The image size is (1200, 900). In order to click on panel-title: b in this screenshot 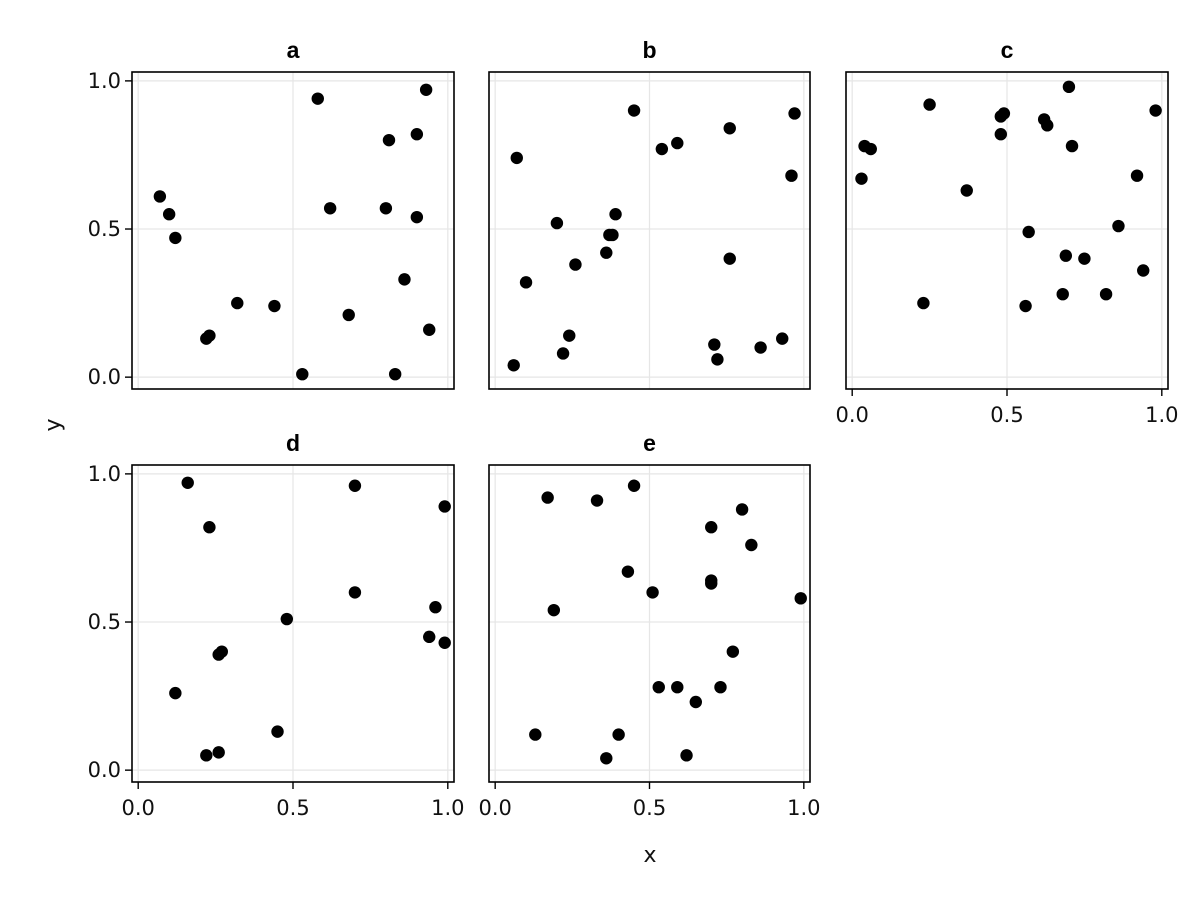, I will do `click(649, 50)`.